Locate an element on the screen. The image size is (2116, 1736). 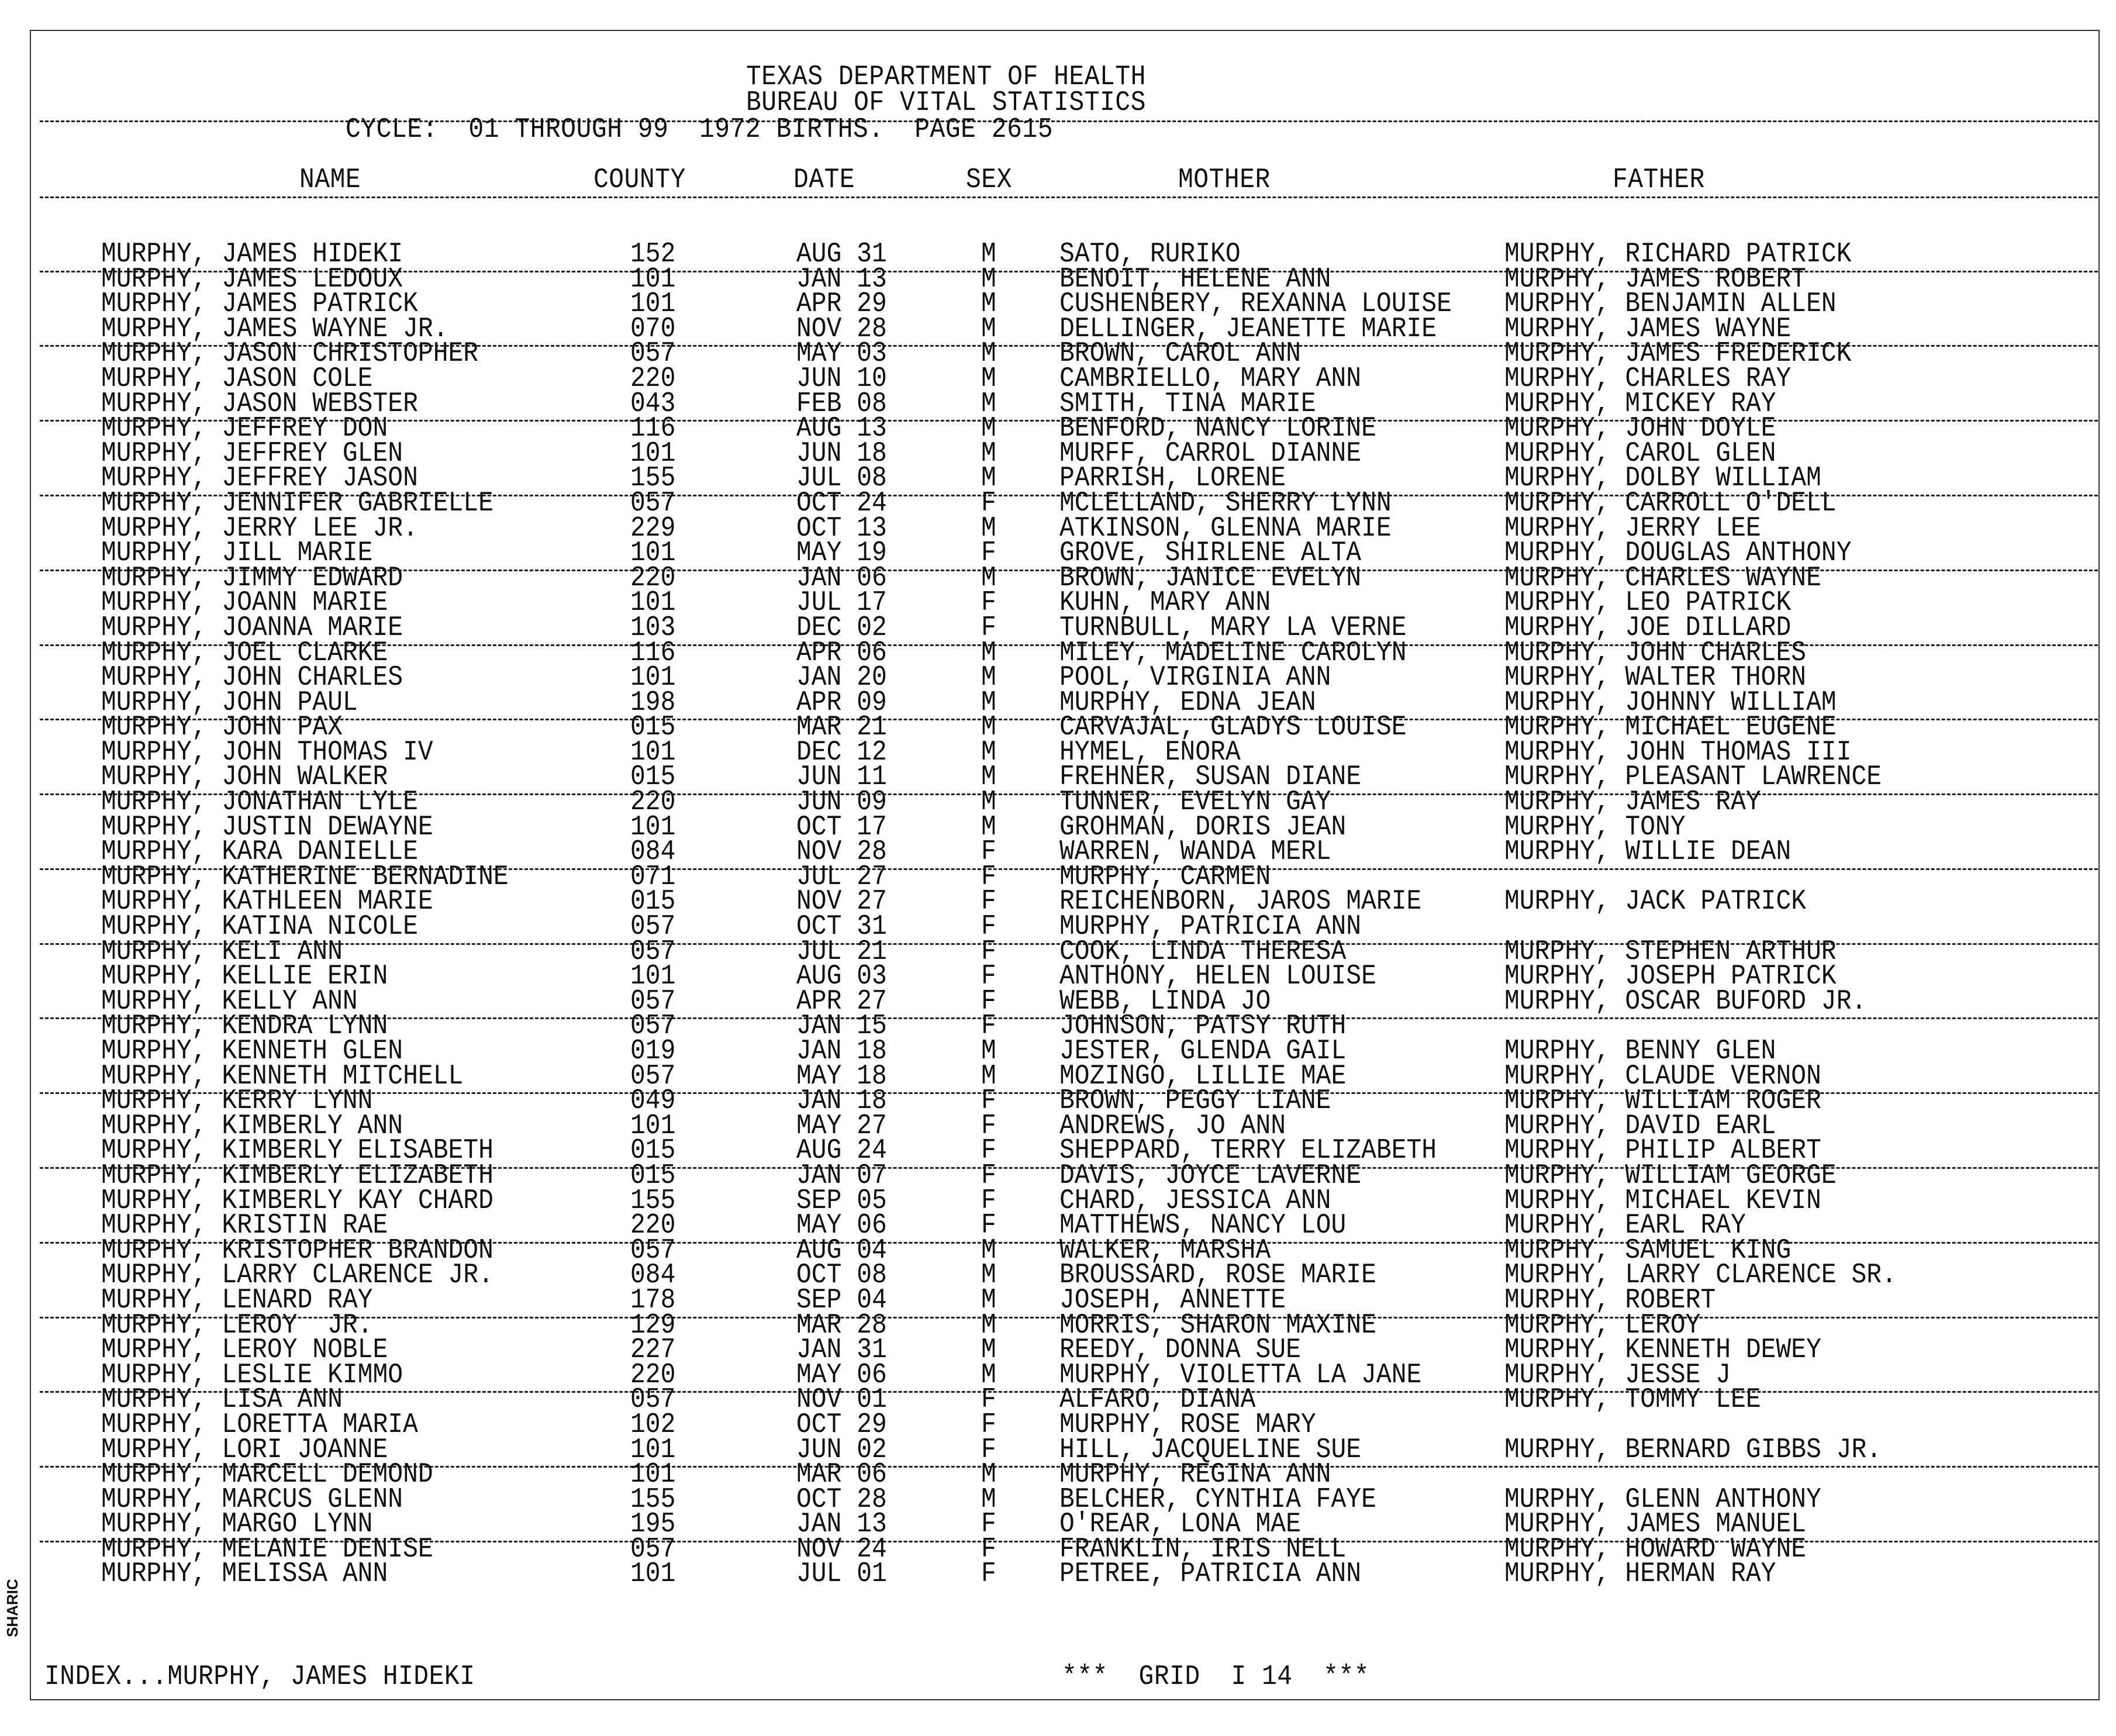
cell-name: MURPHY, MARCUS GLENN is located at coordinates (252, 1499).